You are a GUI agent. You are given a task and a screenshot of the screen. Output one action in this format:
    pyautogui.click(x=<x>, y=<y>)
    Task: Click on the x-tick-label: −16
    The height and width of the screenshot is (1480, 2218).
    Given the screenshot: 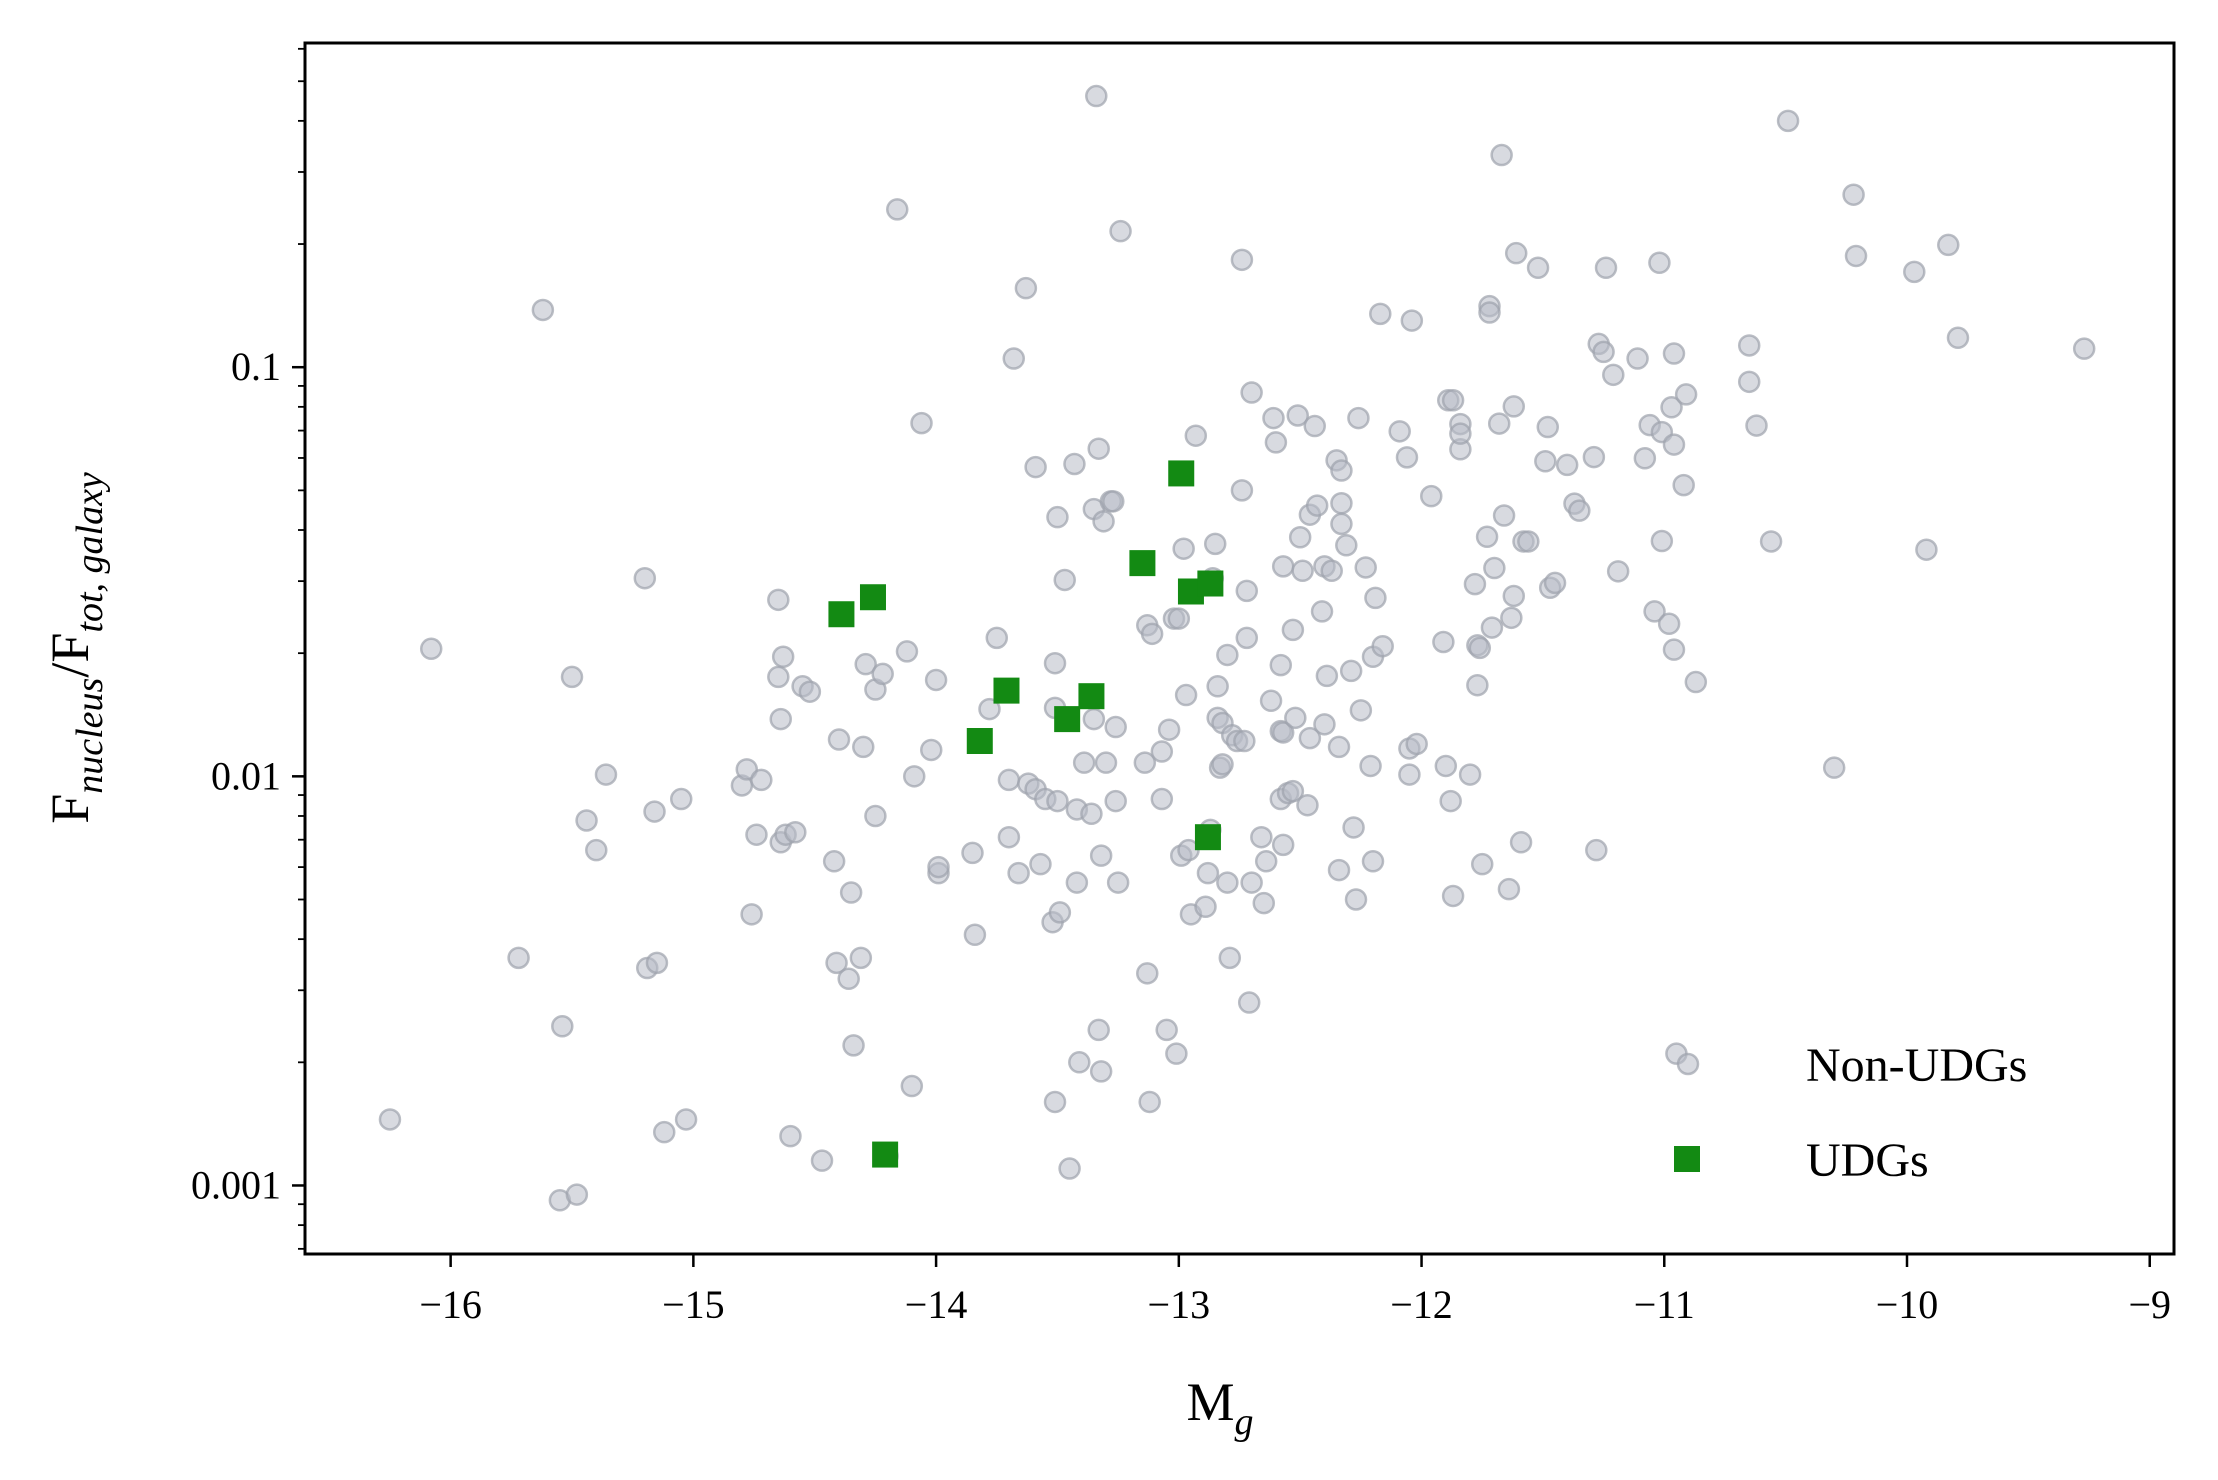 What is the action you would take?
    pyautogui.click(x=450, y=1304)
    